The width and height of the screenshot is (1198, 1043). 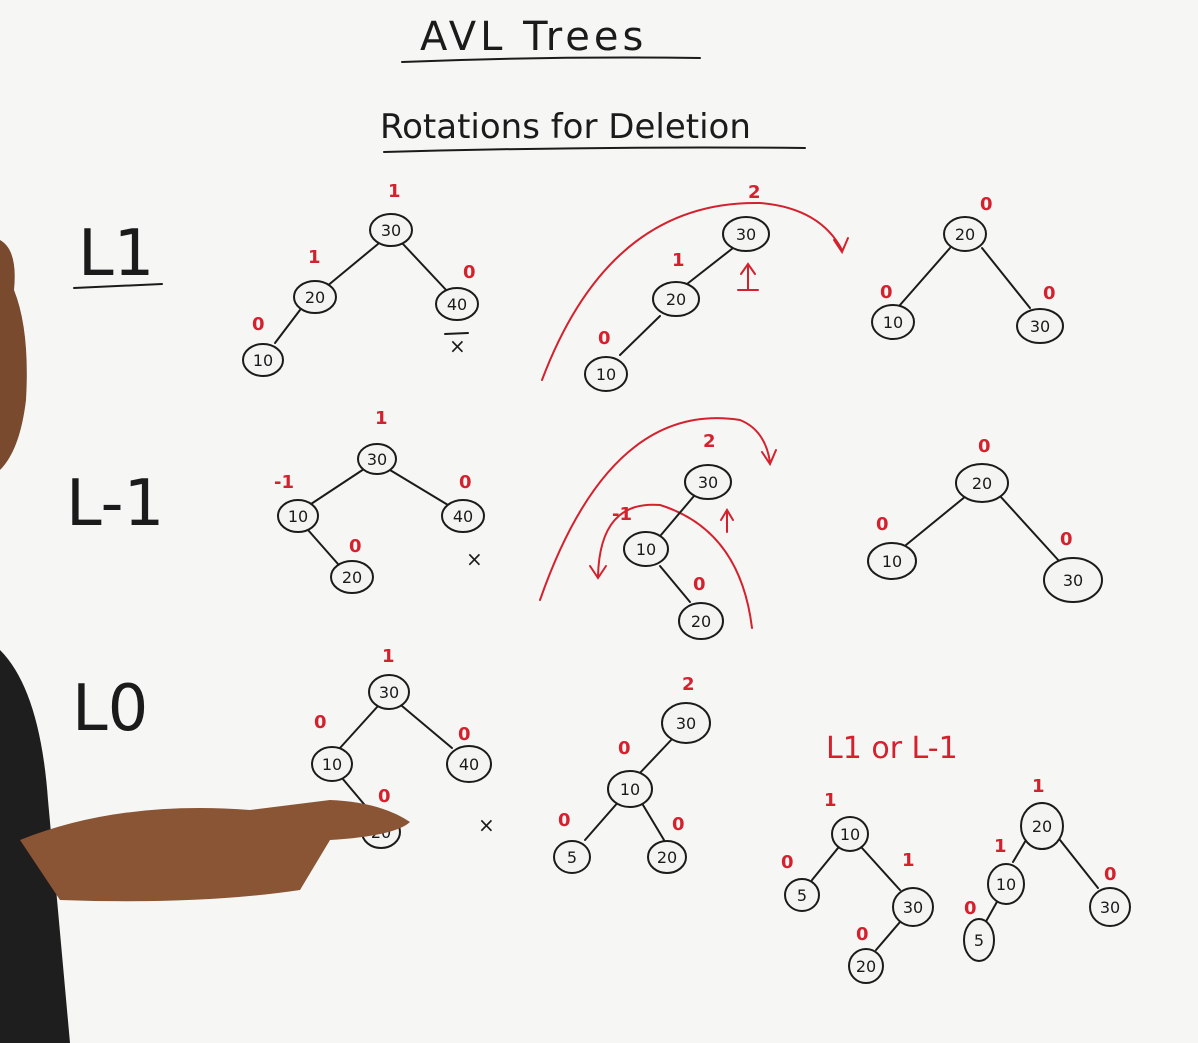 What do you see at coordinates (967, 269) in the screenshot?
I see `l1-after-tree: 20 10 30 0 0 0` at bounding box center [967, 269].